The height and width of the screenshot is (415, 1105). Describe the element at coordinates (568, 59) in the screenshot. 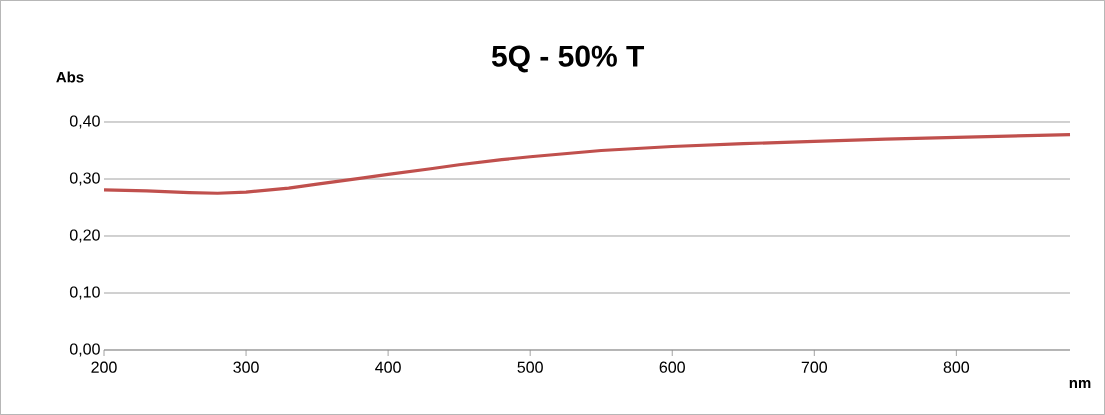

I see `chart-title: 5Q - 50% T` at that location.